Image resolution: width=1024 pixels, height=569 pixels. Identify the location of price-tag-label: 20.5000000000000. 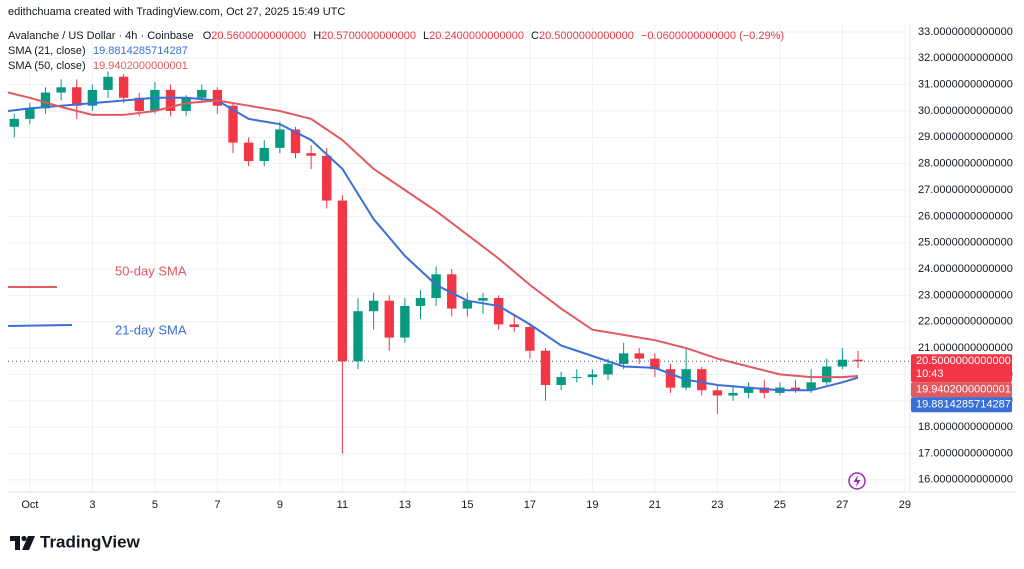
(963, 361).